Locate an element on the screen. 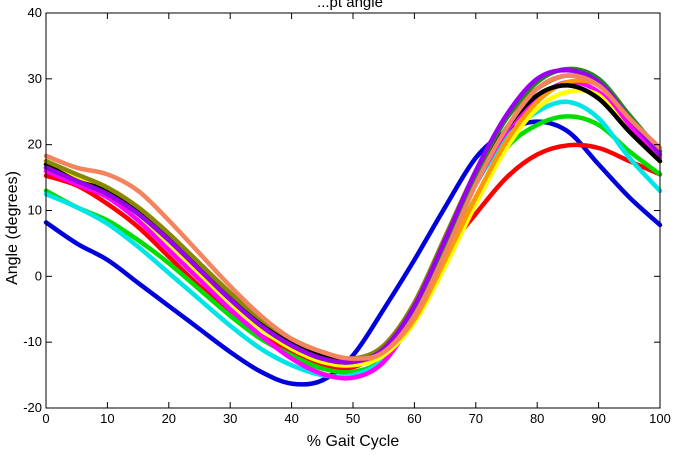  x-tick-label: 70 is located at coordinates (476, 418).